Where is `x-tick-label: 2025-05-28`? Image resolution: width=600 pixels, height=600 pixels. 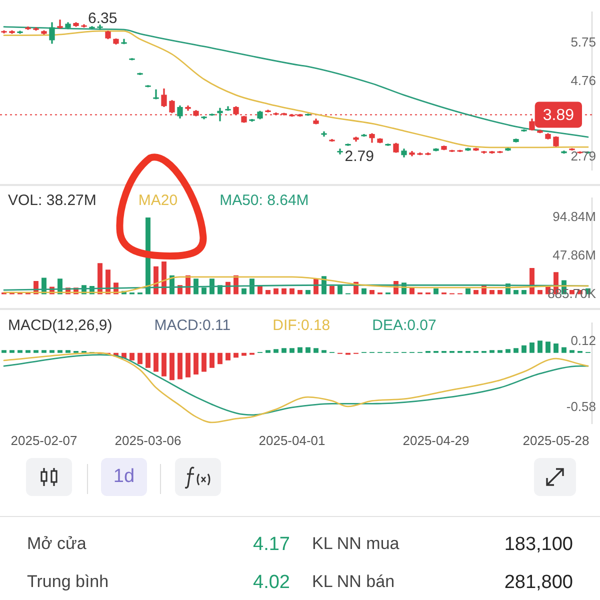
x-tick-label: 2025-05-28 is located at coordinates (556, 440).